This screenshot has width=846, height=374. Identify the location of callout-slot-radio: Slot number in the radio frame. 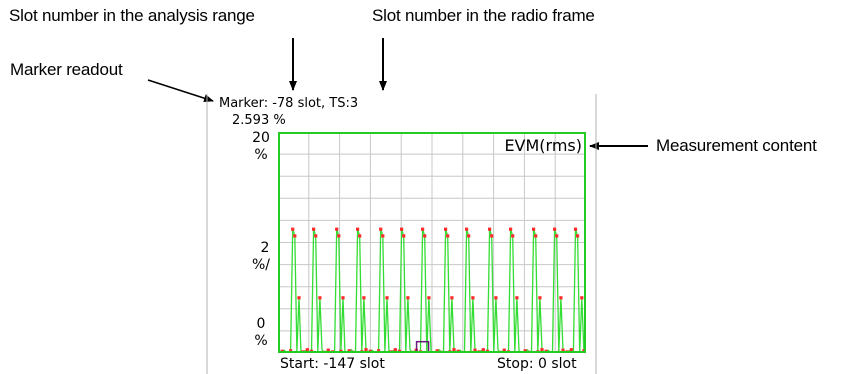
(483, 15).